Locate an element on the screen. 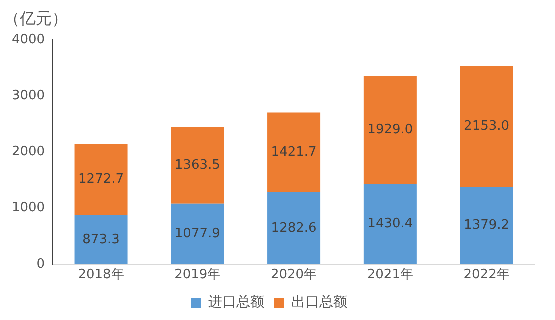 Image resolution: width=555 pixels, height=320 pixels. y-tick-label: 1000 is located at coordinates (29, 208).